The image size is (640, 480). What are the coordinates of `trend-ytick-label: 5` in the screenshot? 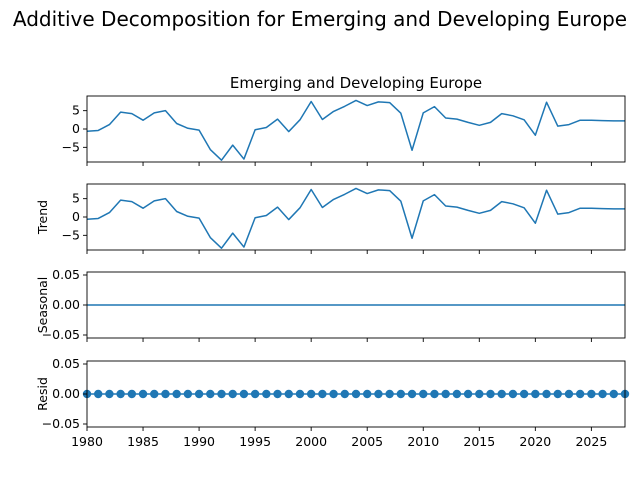 It's located at (76, 198).